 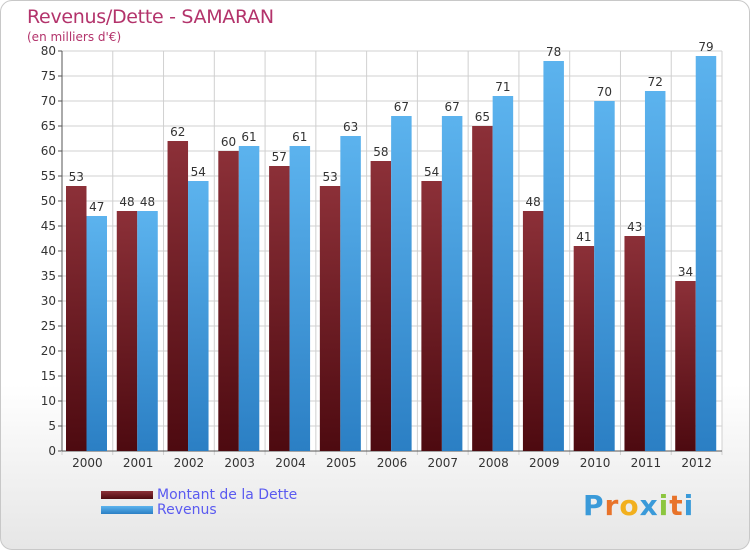 I want to click on legend-swatch-debt, so click(x=127, y=494).